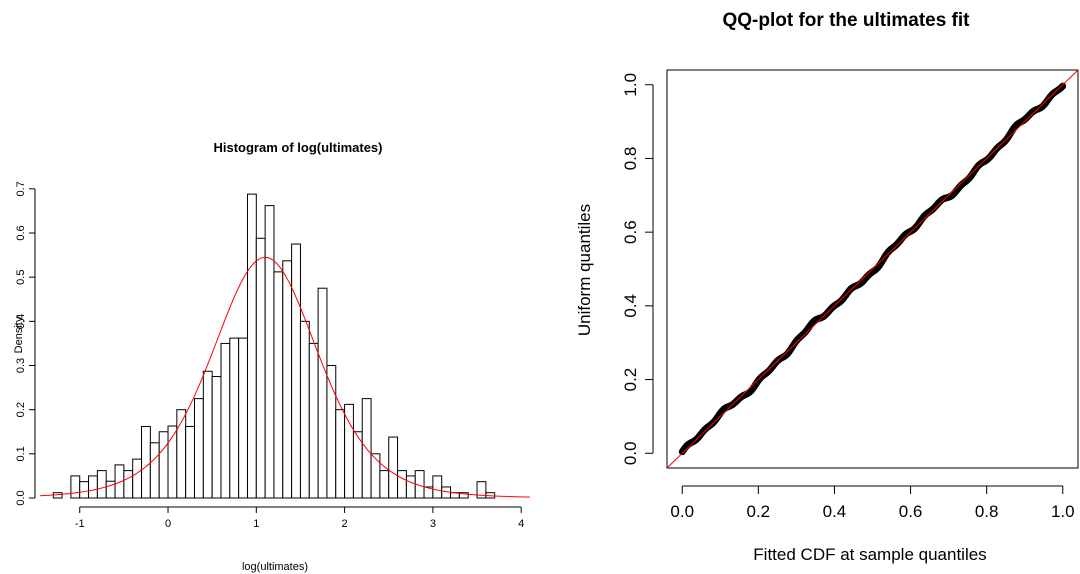 This screenshot has width=1080, height=574. I want to click on histogram-y-tick-label: 0.7, so click(21, 188).